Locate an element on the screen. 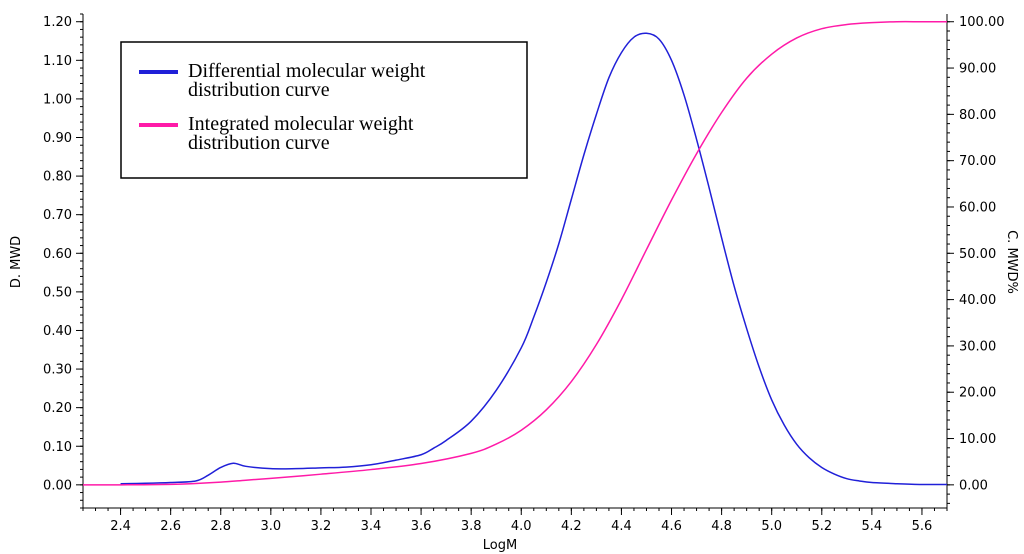 The image size is (1024, 554). y-left-tick-label: 0.80 is located at coordinates (57, 177).